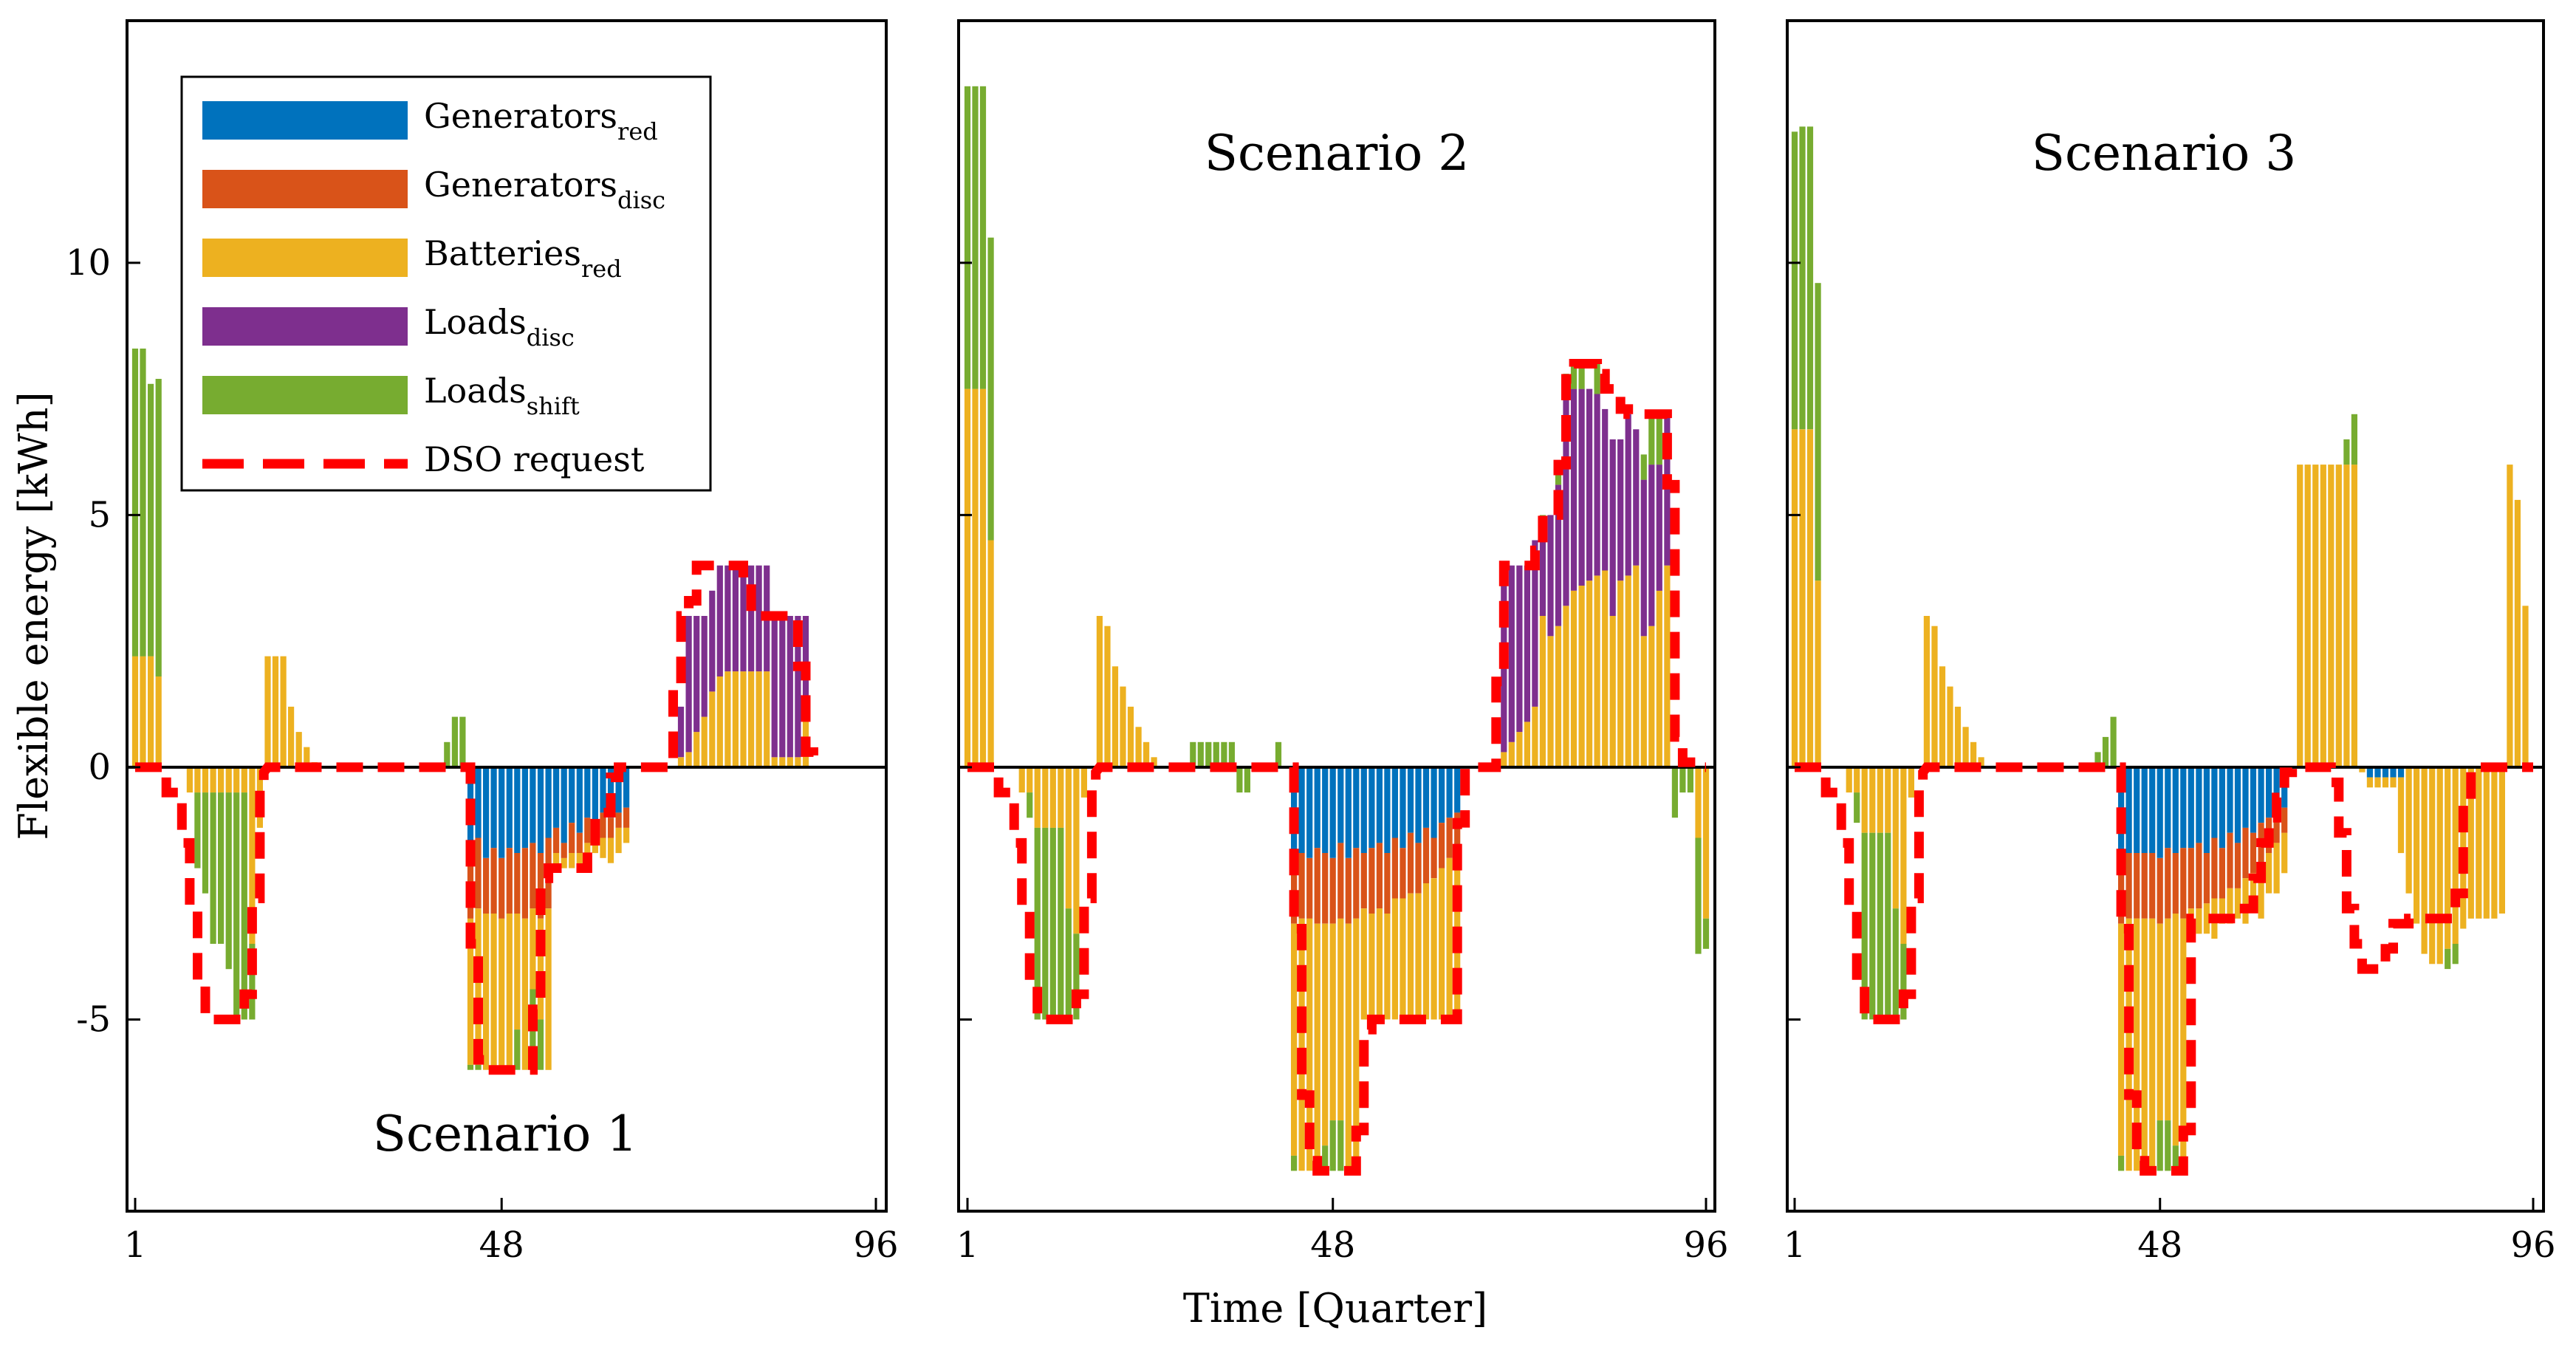 The height and width of the screenshot is (1350, 2576). What do you see at coordinates (33, 615) in the screenshot?
I see `y-axis-label: Flexible energy [kWh]` at bounding box center [33, 615].